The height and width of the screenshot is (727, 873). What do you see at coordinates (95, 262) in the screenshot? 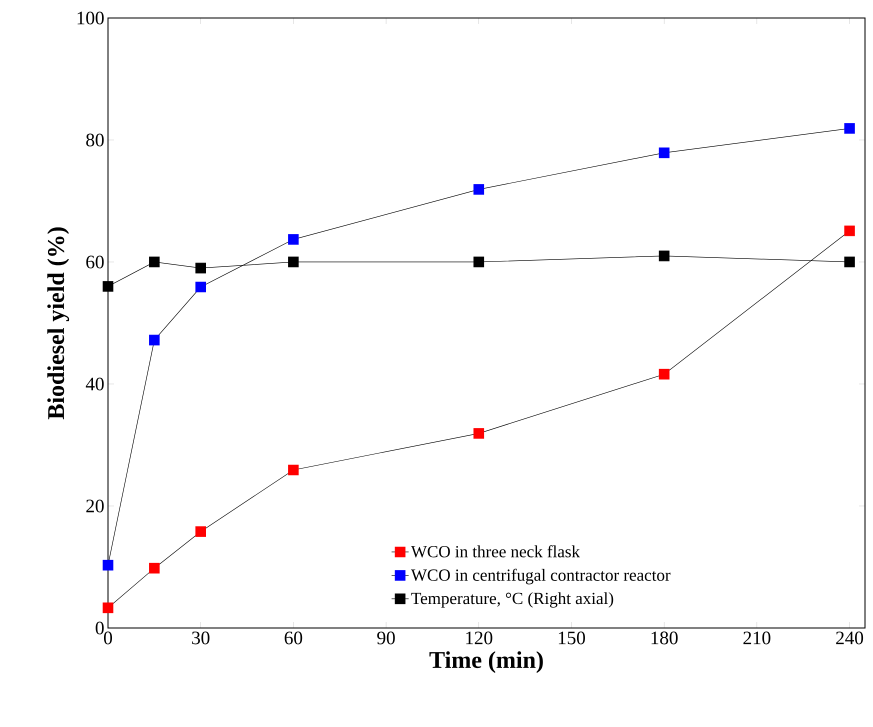
I see `y-tick-label: 60` at bounding box center [95, 262].